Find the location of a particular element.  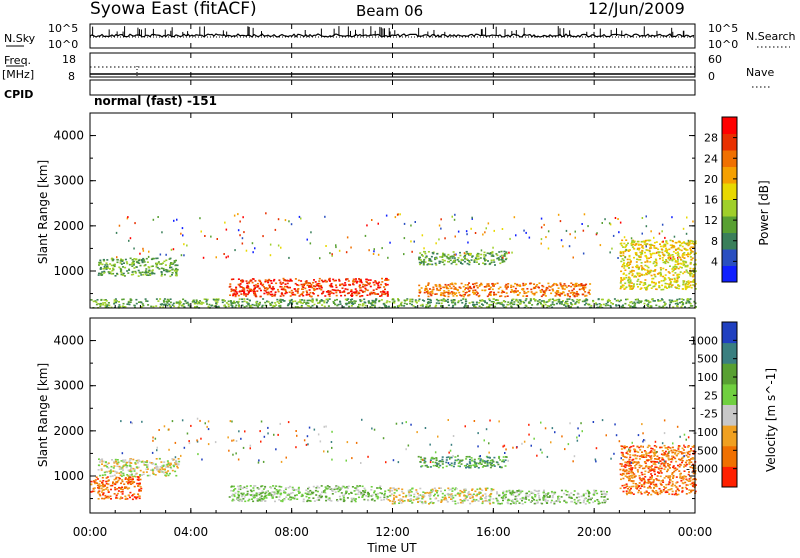

nsky-tick-bottom: 10^0 is located at coordinates (63, 44).